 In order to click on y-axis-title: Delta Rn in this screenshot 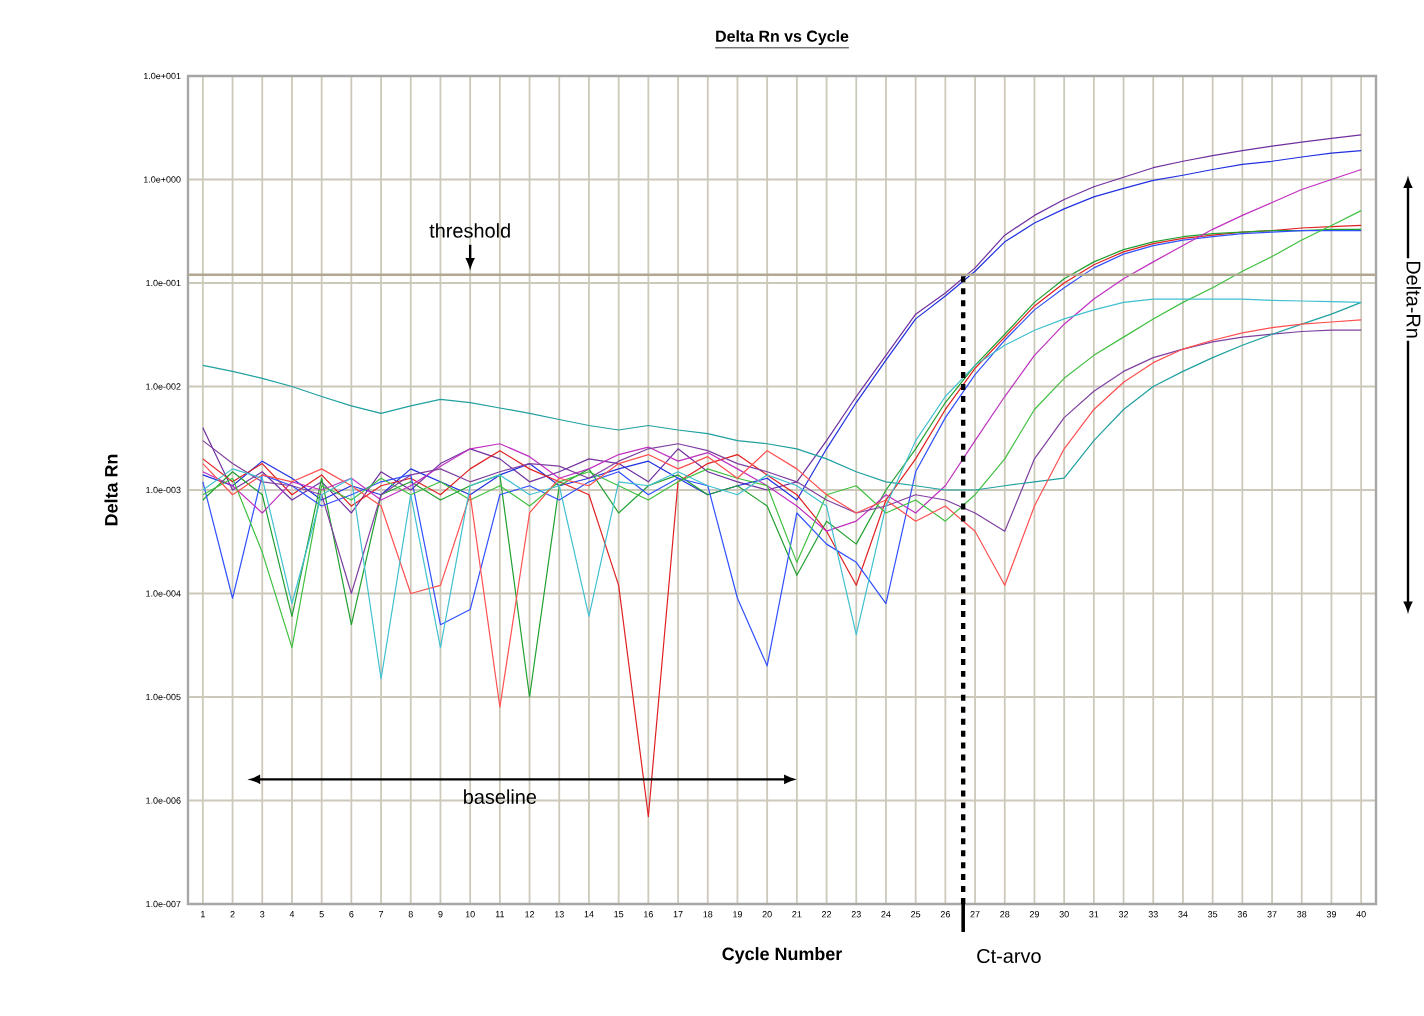, I will do `click(111, 490)`.